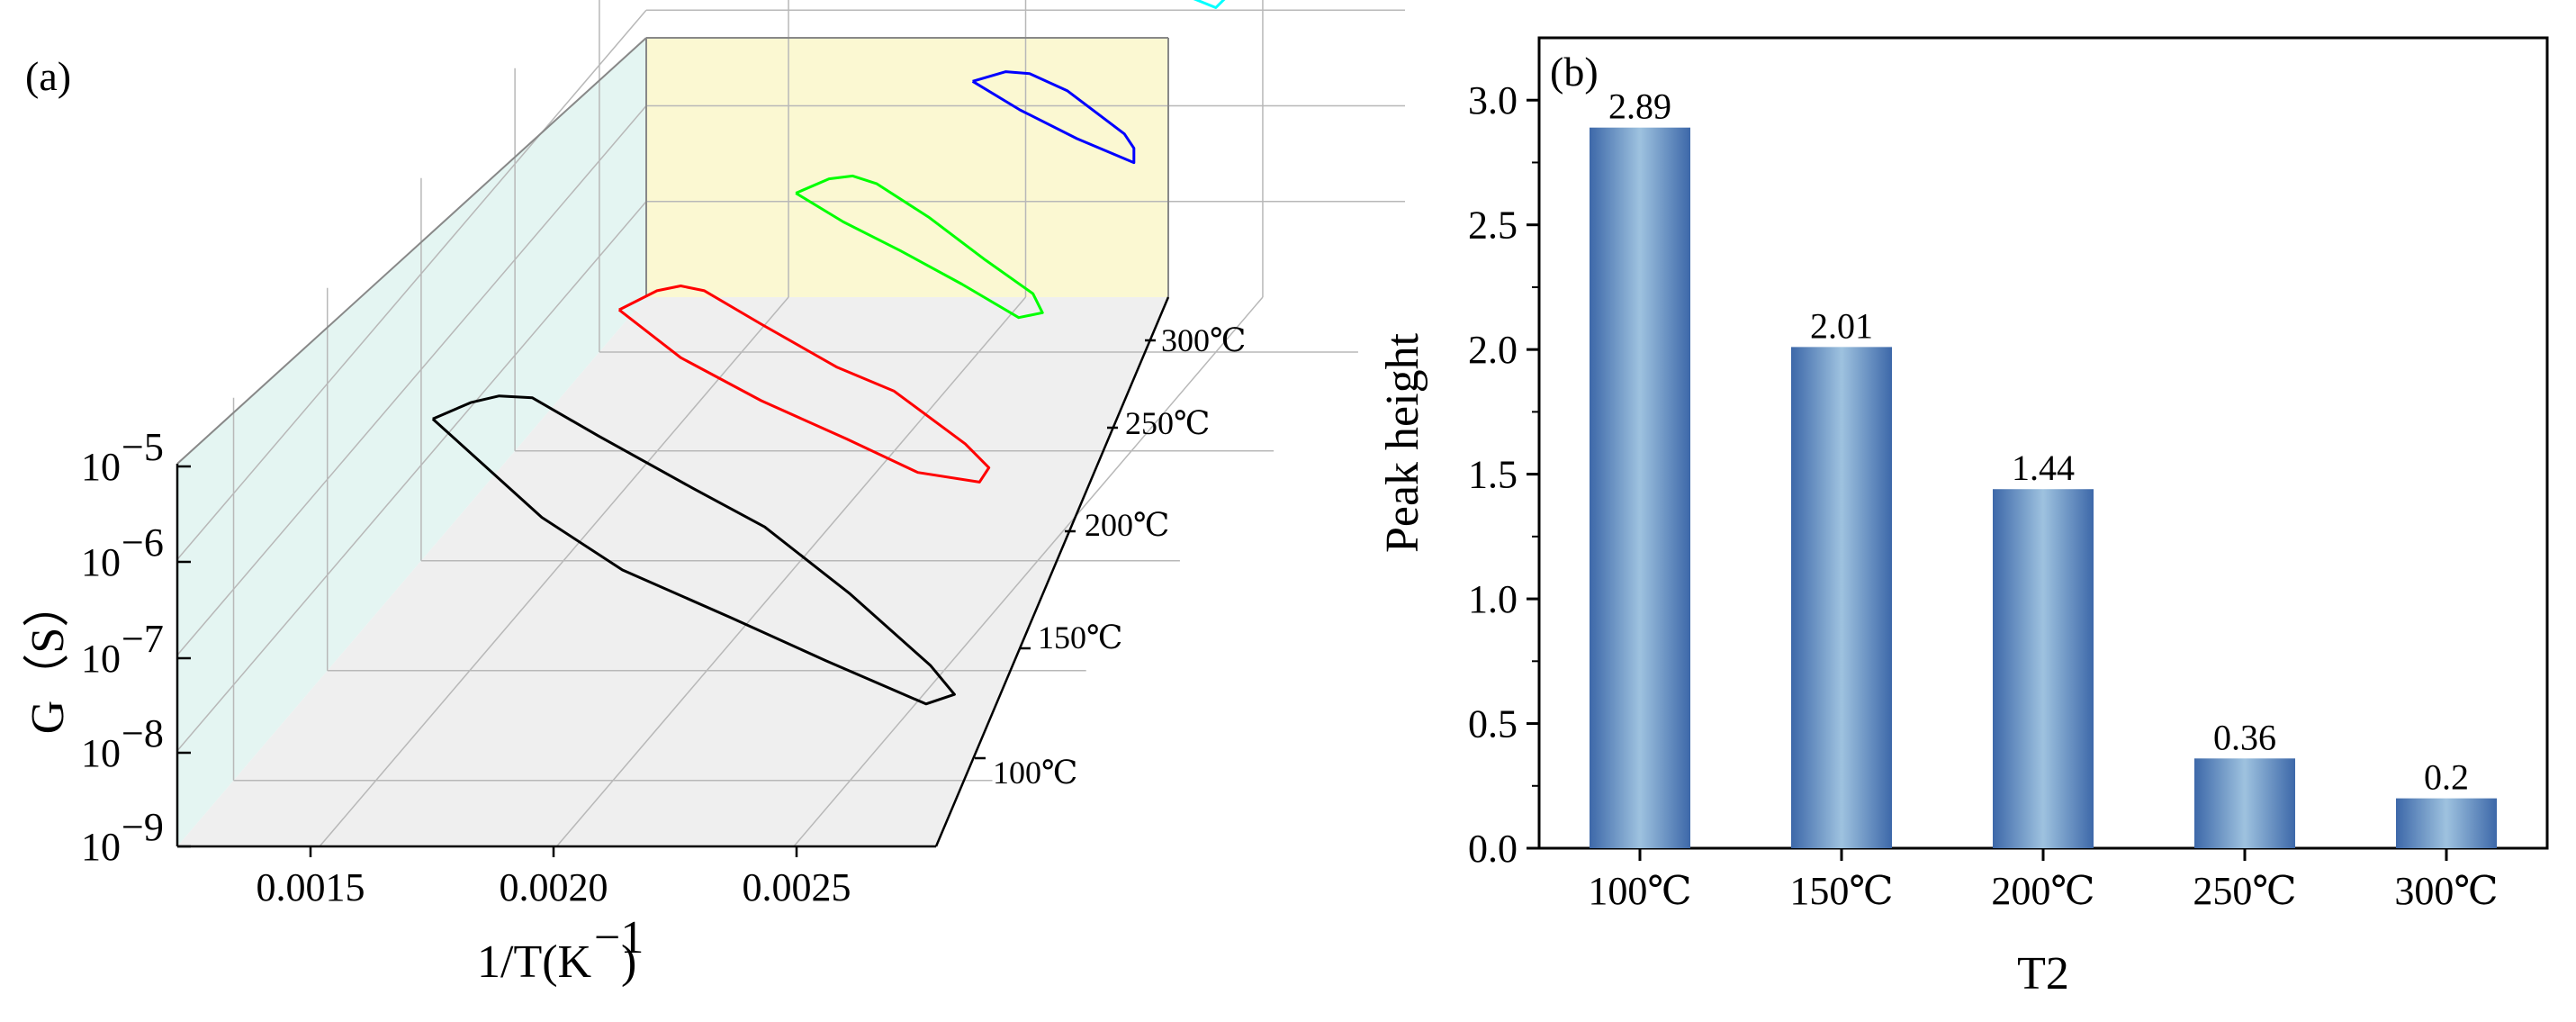  What do you see at coordinates (48, 657) in the screenshot?
I see `y-axis-title: G（S）` at bounding box center [48, 657].